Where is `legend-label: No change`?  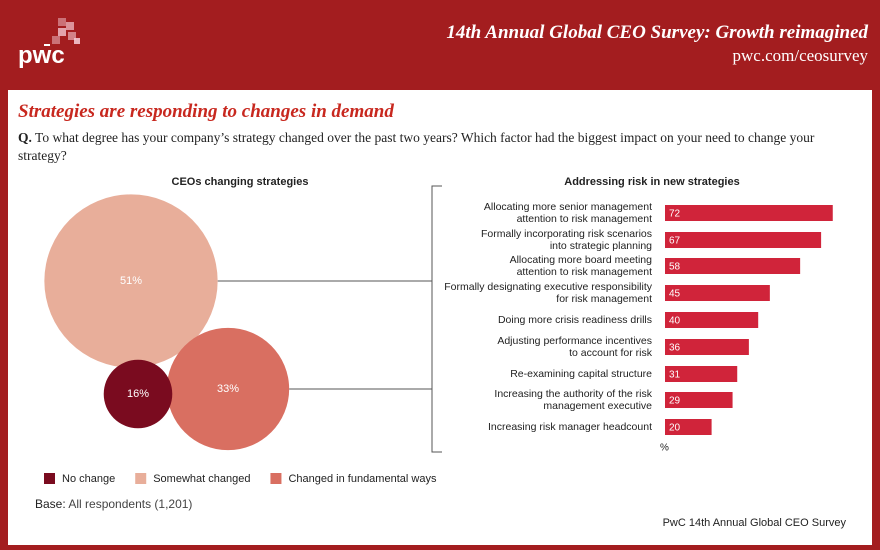 legend-label: No change is located at coordinates (88, 479).